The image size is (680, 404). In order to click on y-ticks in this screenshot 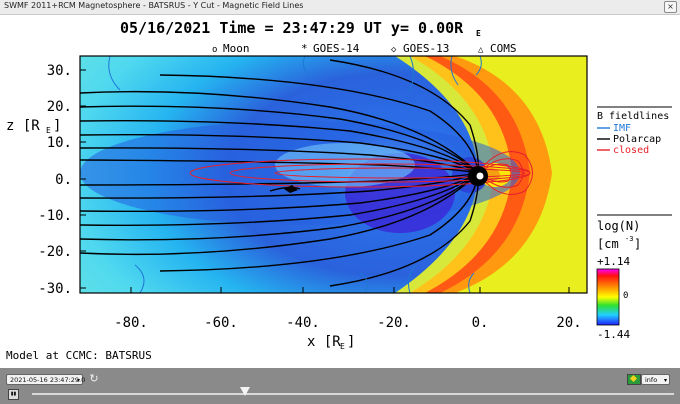, I will do `click(83, 179)`.